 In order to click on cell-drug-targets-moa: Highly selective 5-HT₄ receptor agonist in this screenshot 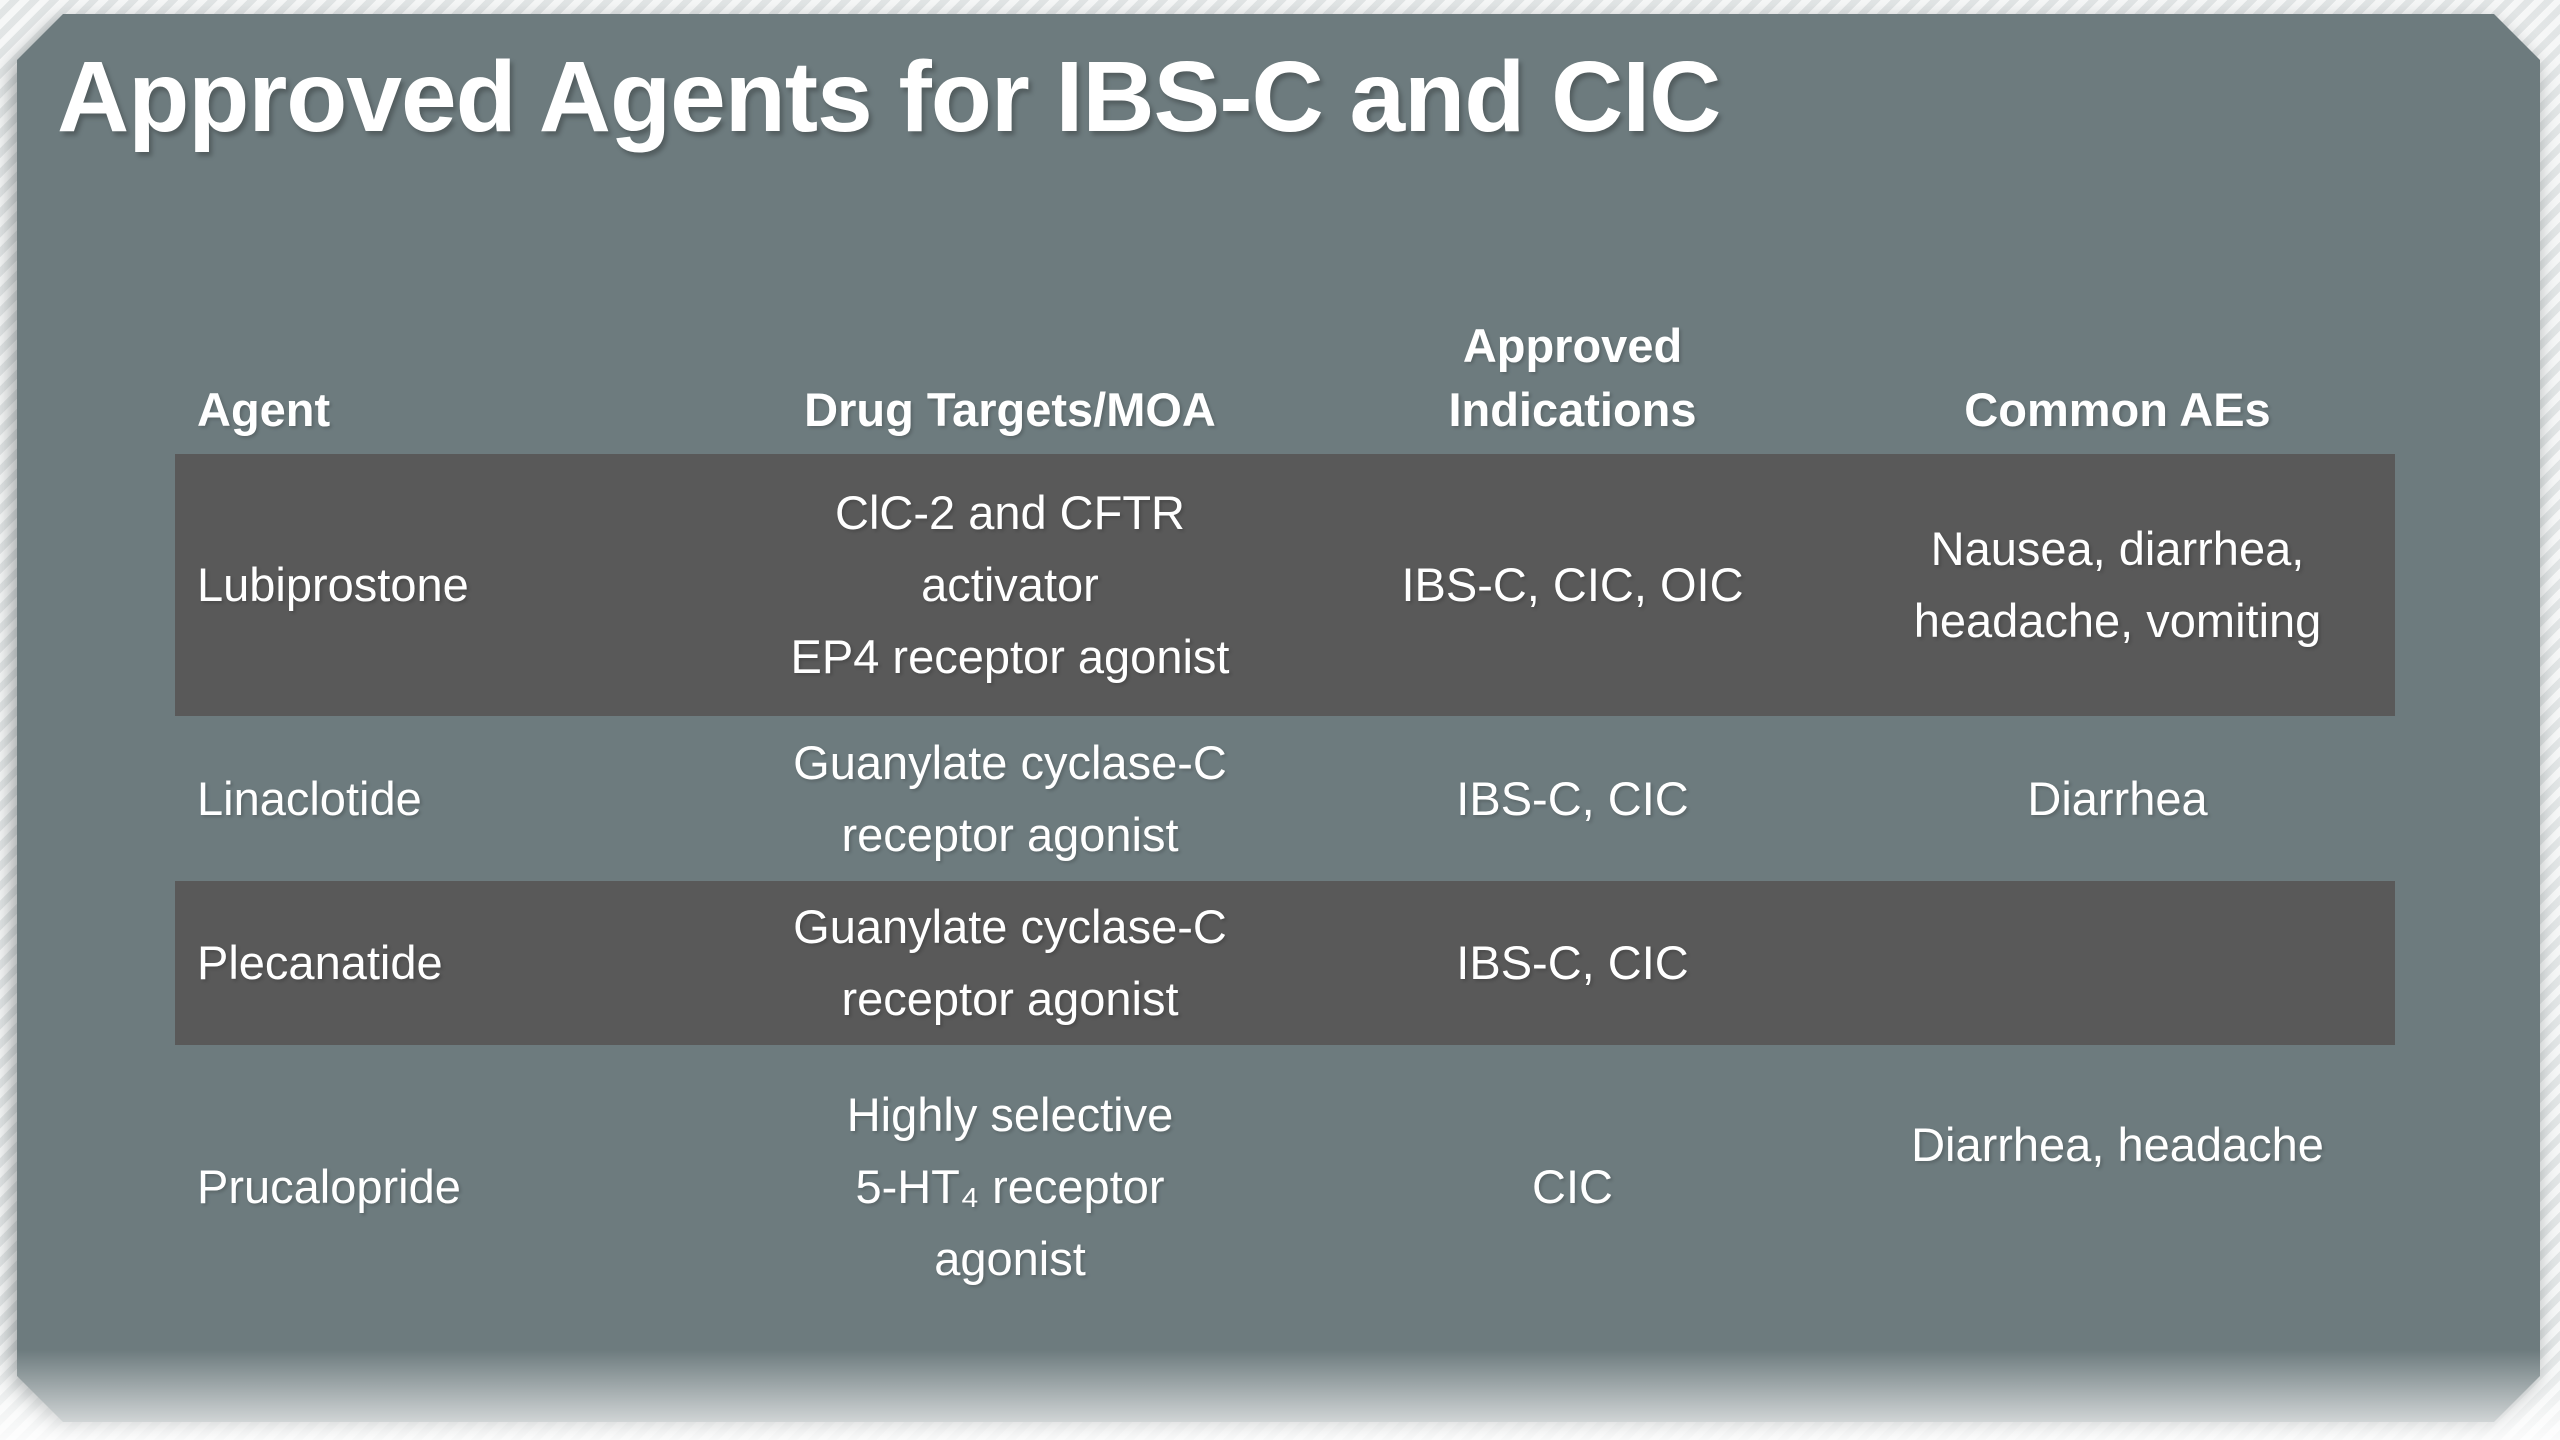, I will do `click(1010, 1186)`.